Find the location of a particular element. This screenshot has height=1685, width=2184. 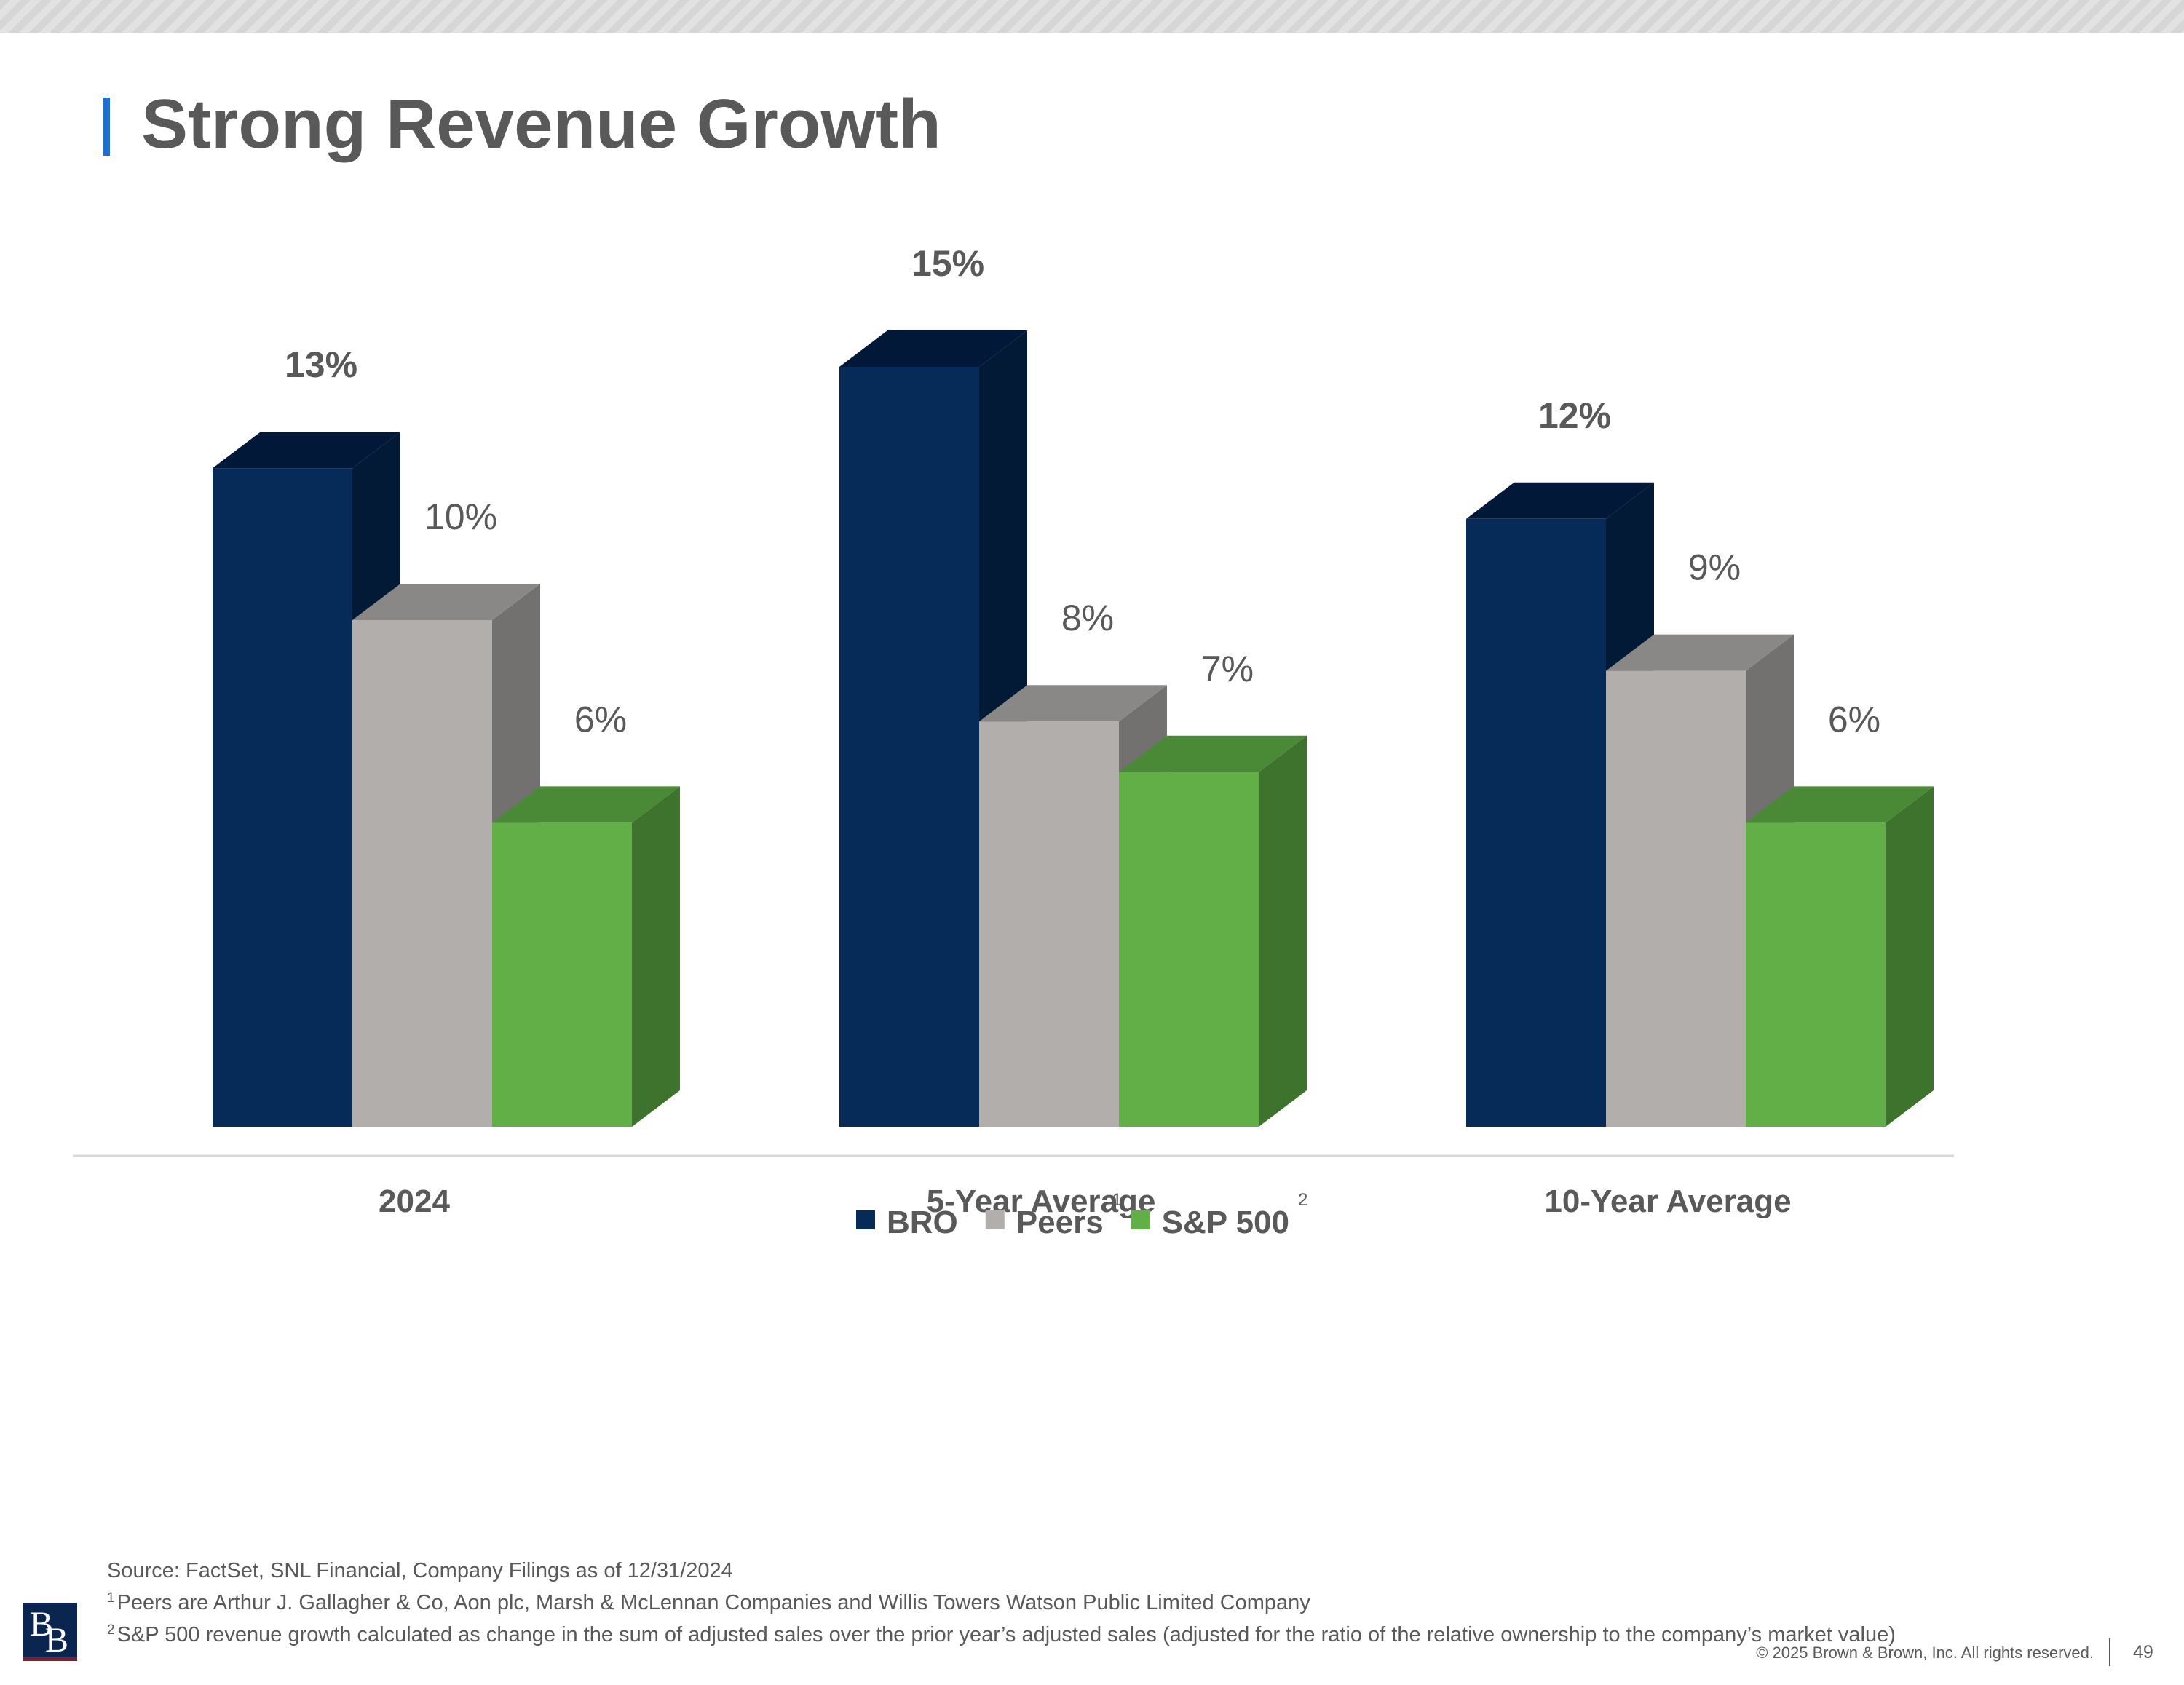

bar-sandp-500-5-year-average-top is located at coordinates (1213, 753).